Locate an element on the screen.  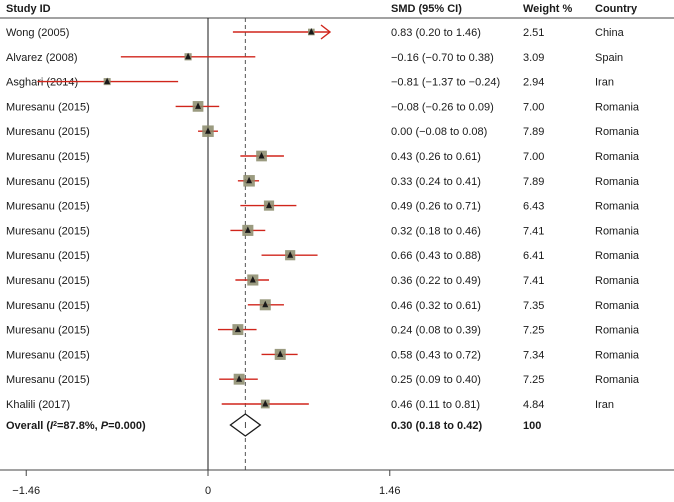
study-id-label: Khalili (2017) is located at coordinates (38, 405).